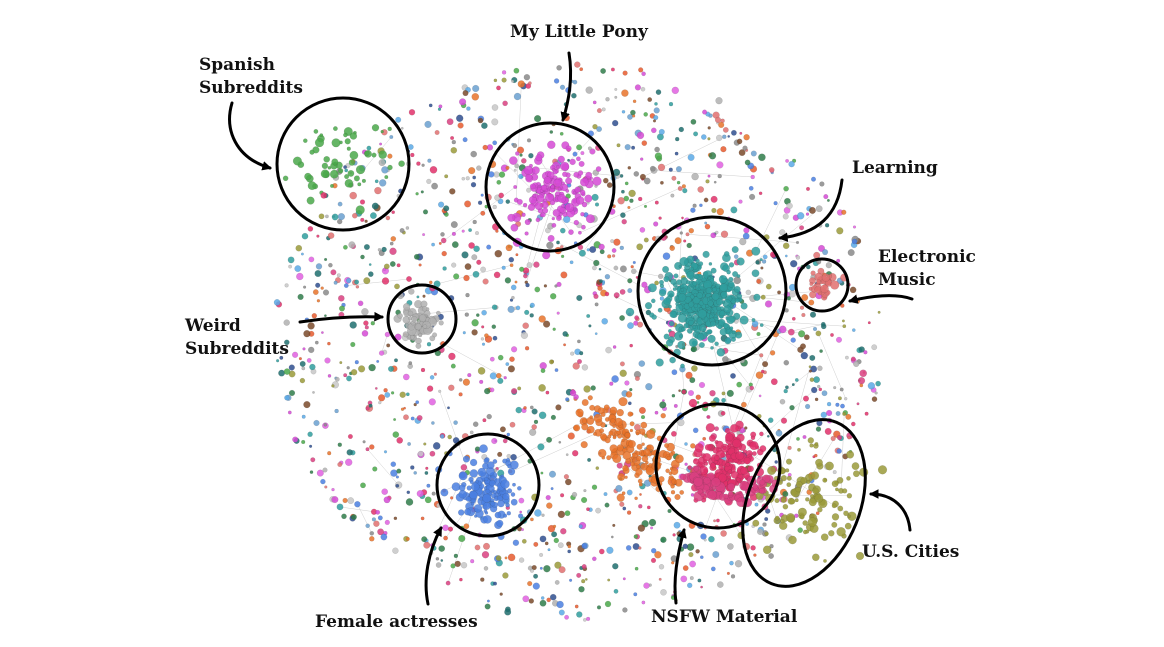 The width and height of the screenshot is (1164, 647). What do you see at coordinates (907, 280) in the screenshot?
I see `label-electronic-line2: Music` at bounding box center [907, 280].